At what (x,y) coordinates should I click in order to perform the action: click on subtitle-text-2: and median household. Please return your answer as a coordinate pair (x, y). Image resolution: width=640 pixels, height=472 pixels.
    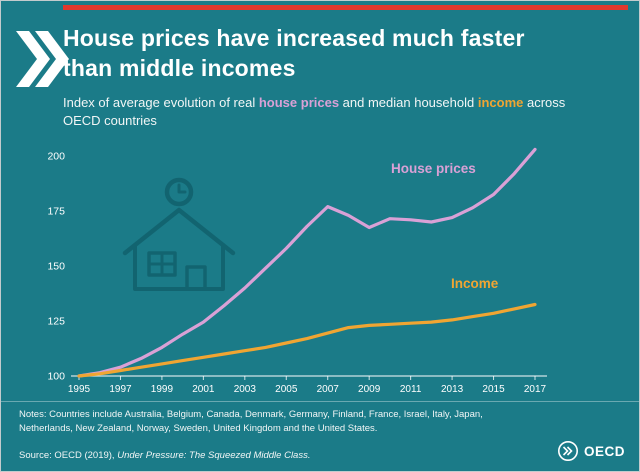
    Looking at the image, I should click on (408, 102).